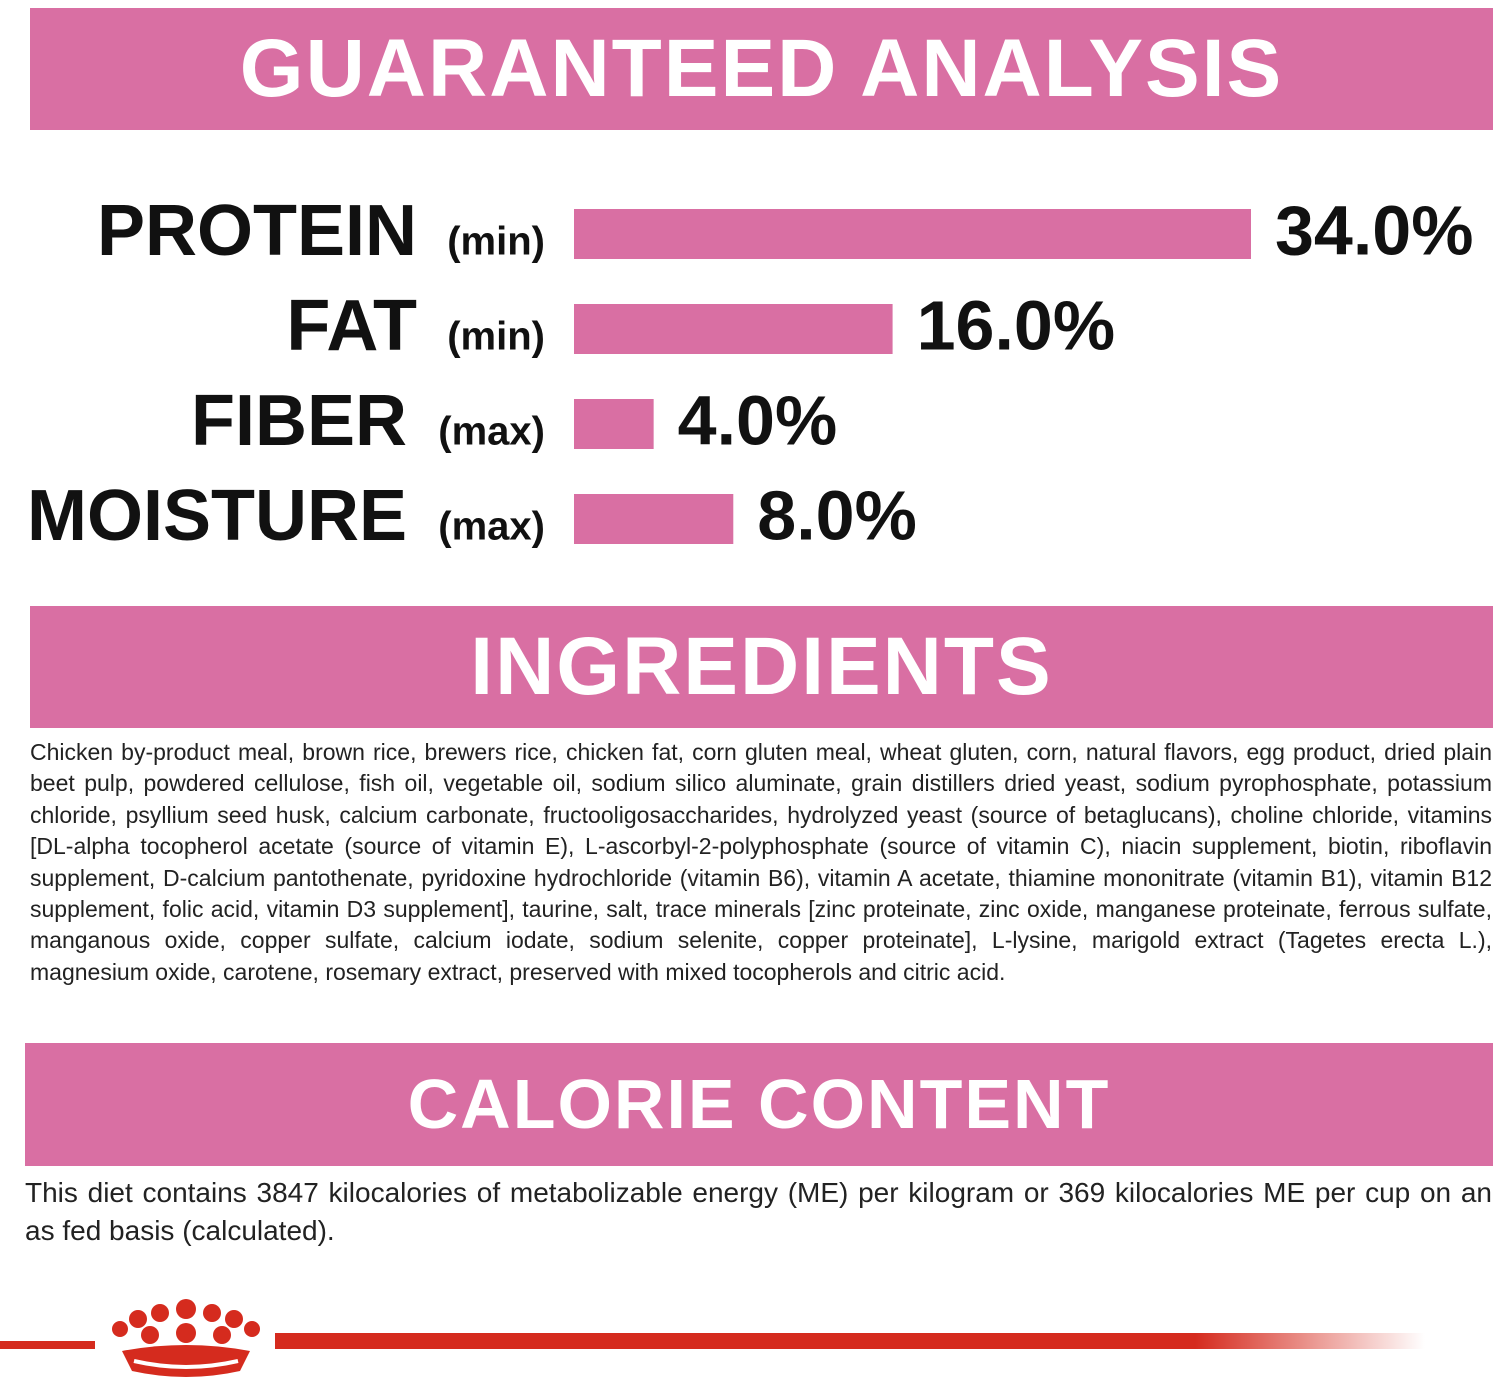 The image size is (1500, 1391). I want to click on section-title: GUARANTEED ANALYSIS, so click(761, 68).